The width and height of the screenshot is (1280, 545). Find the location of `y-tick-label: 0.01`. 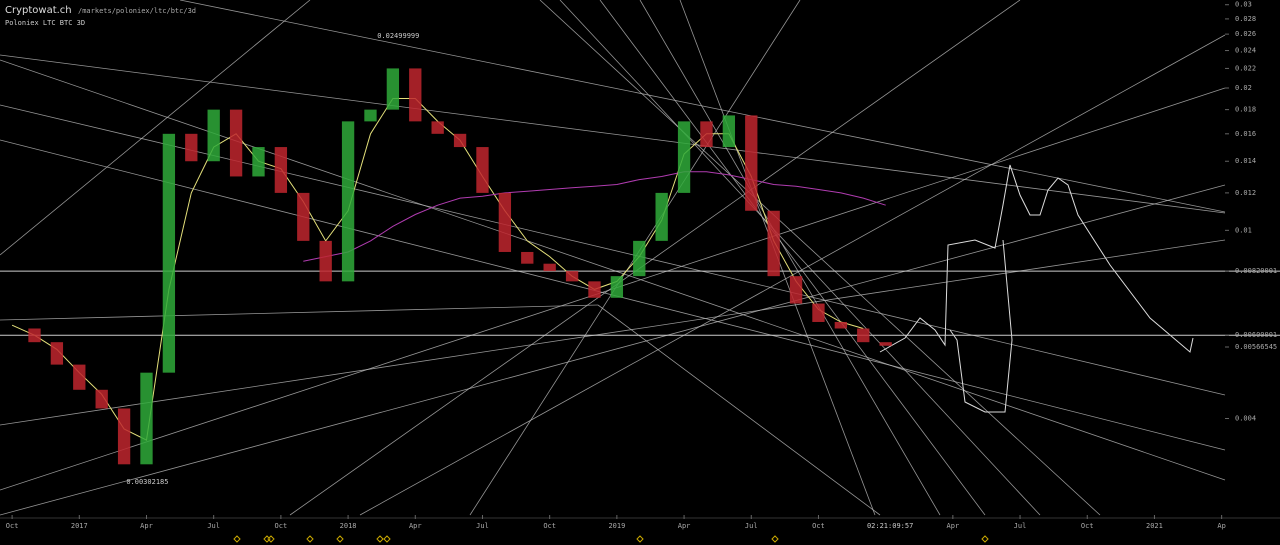

y-tick-label: 0.01 is located at coordinates (1243, 230).